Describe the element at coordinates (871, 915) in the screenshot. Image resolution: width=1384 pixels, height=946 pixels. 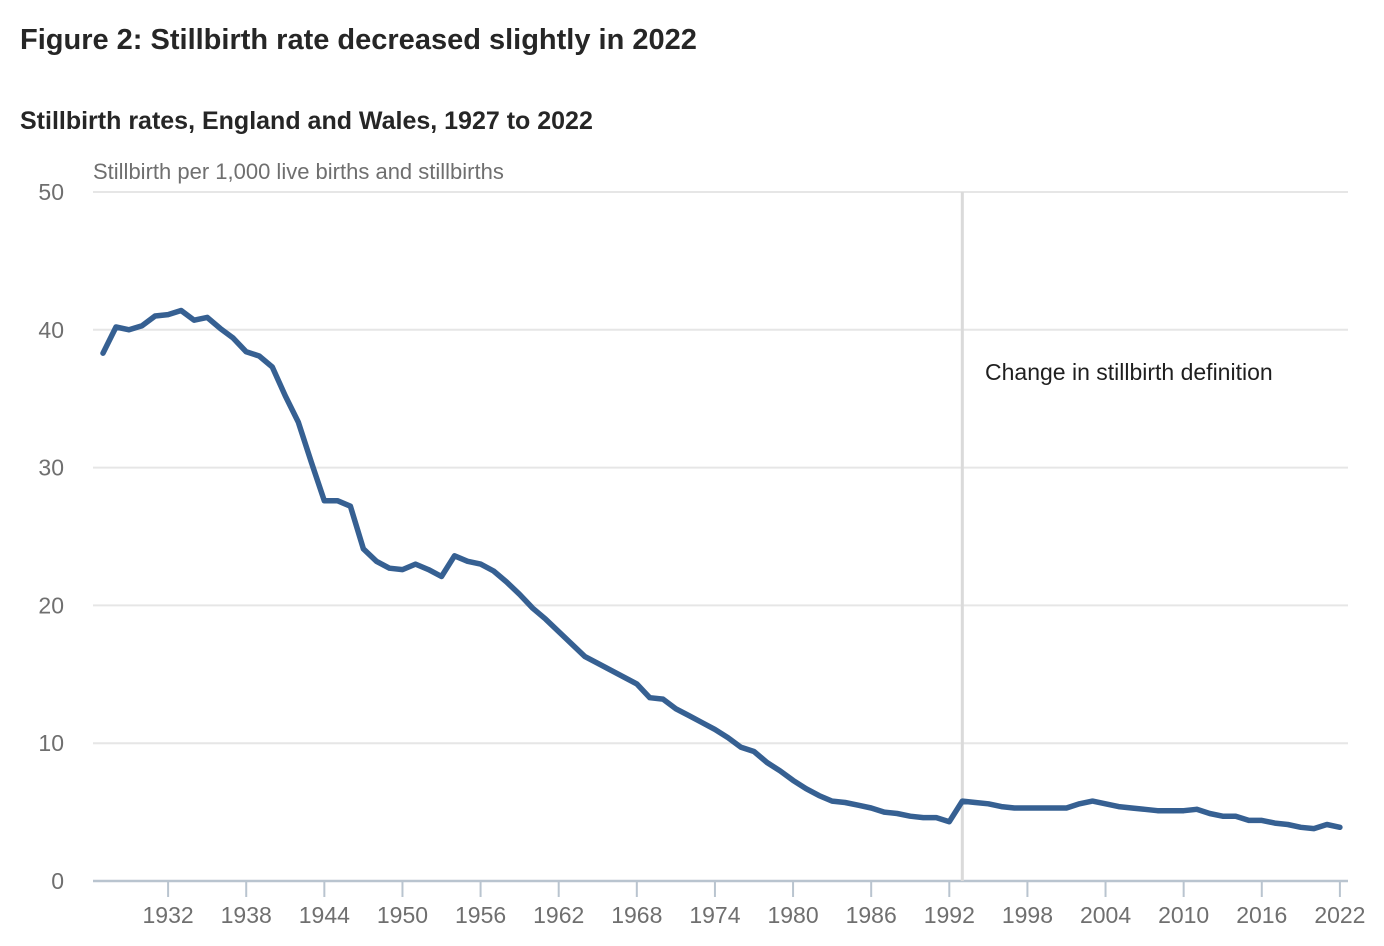
I see `x-tick-label: 1986` at that location.